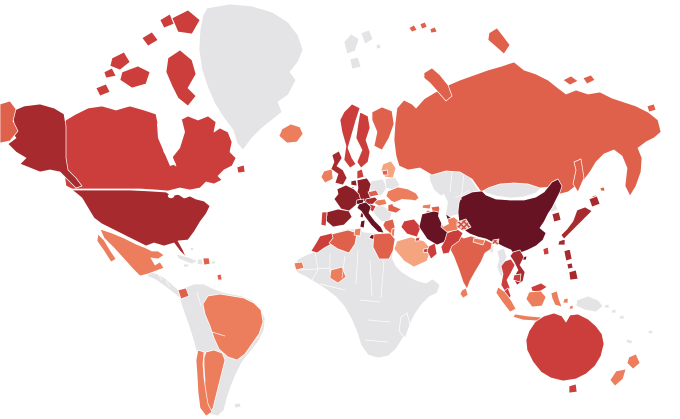  What do you see at coordinates (443, 210) in the screenshot?
I see `caspian-sea` at bounding box center [443, 210].